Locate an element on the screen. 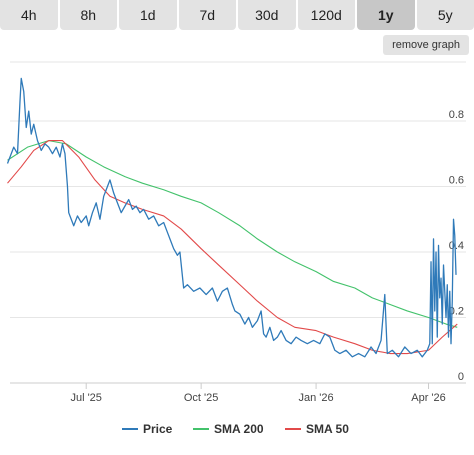 The image size is (474, 455). tab-1d: 1d is located at coordinates (148, 15).